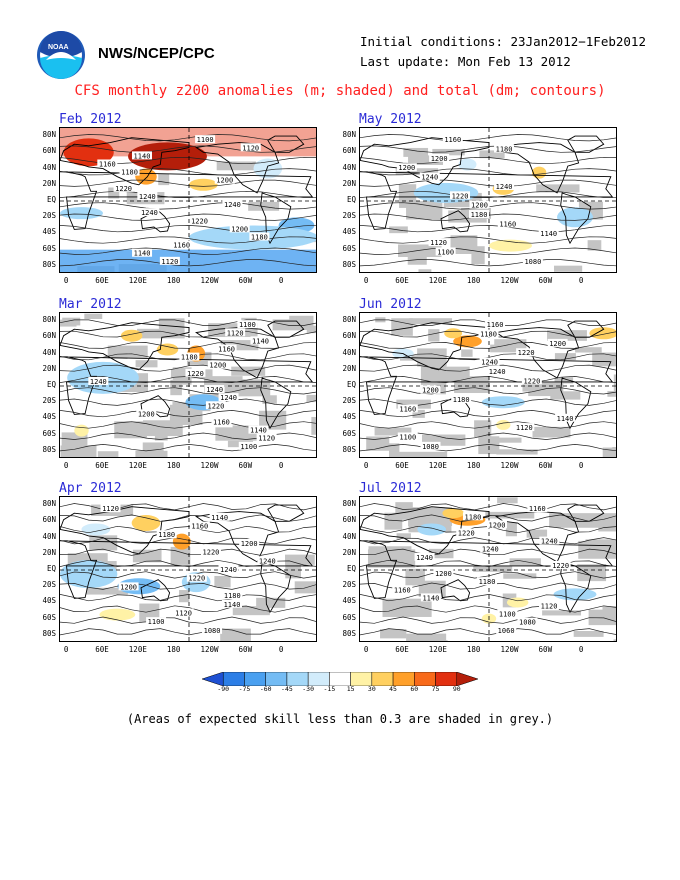 The width and height of the screenshot is (680, 880). What do you see at coordinates (414, 689) in the screenshot?
I see `colorbar-label: 60` at bounding box center [414, 689].